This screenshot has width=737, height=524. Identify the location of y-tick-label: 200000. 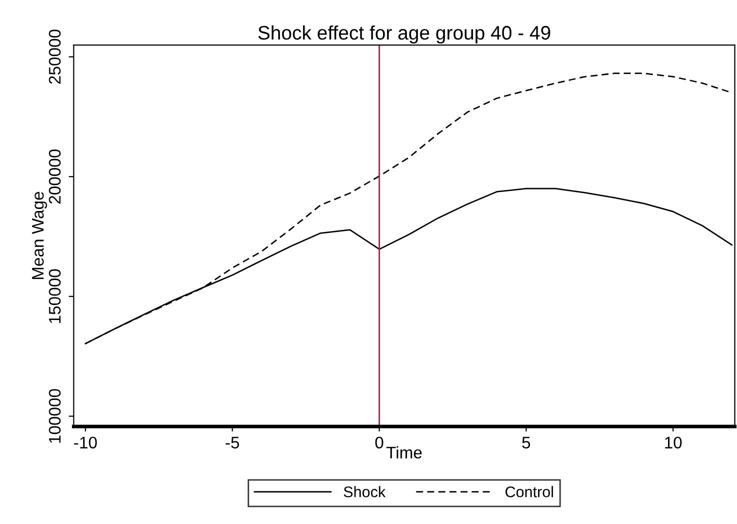
(54, 176).